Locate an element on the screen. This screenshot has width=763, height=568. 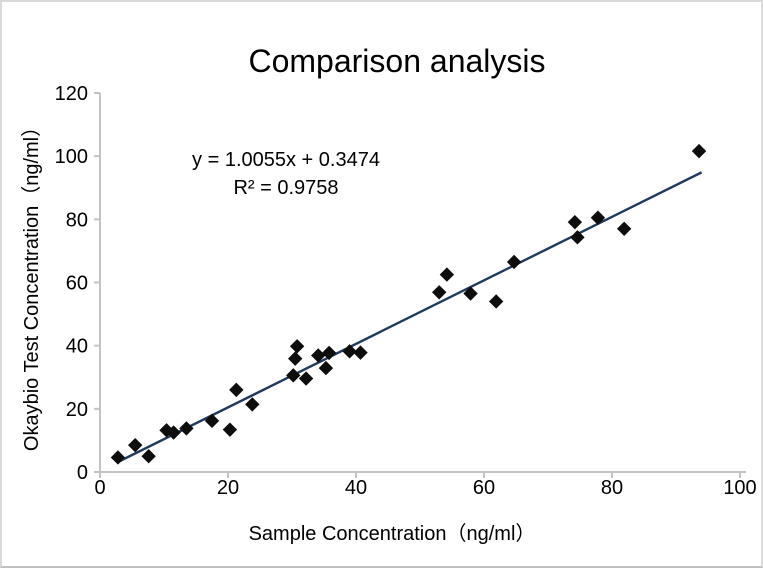
y-tick-label: 0 is located at coordinates (82, 473).